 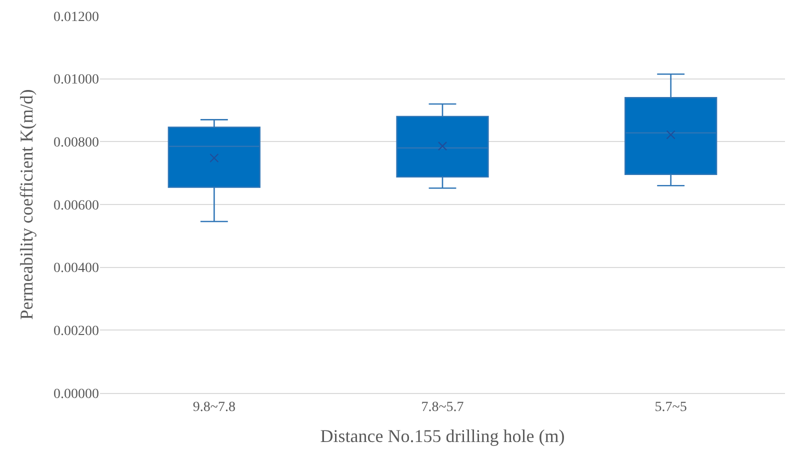 What do you see at coordinates (76, 143) in the screenshot?
I see `y-tick-label: 0.00800` at bounding box center [76, 143].